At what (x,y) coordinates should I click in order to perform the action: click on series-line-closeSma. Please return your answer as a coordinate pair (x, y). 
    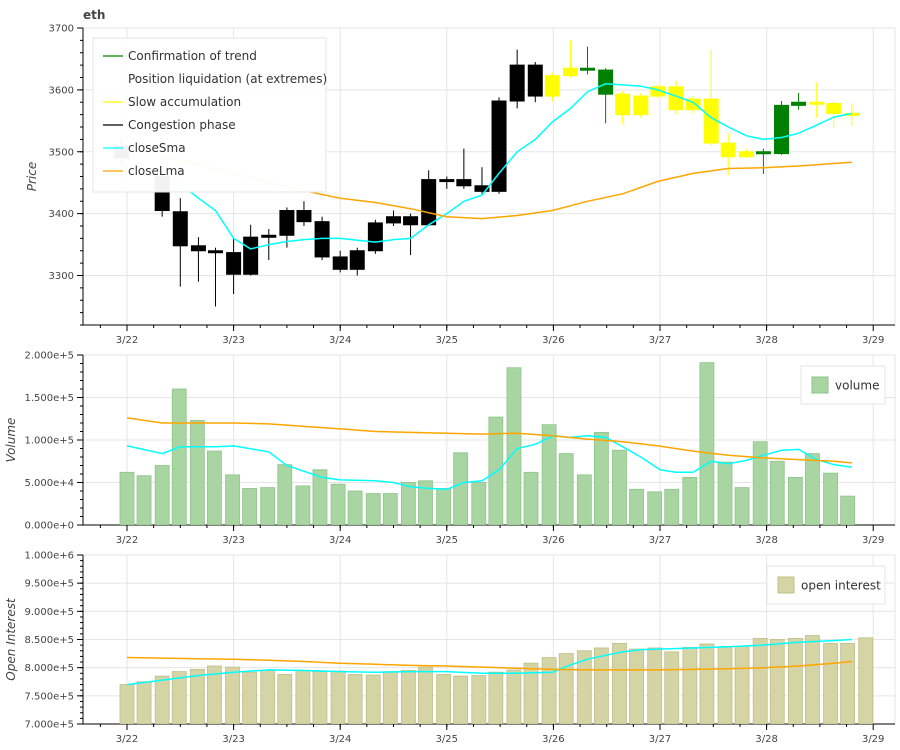
    Looking at the image, I should click on (489, 463).